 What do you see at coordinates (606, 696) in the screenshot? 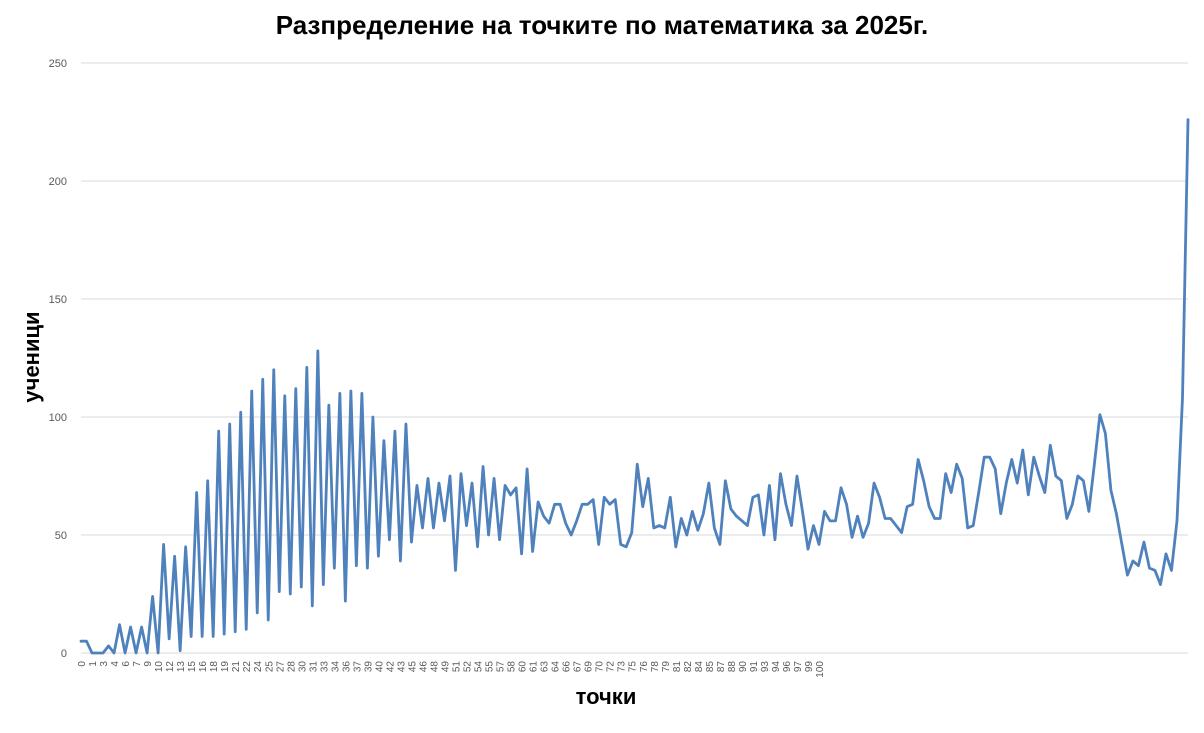
I see `x-axis-label: точки` at bounding box center [606, 696].